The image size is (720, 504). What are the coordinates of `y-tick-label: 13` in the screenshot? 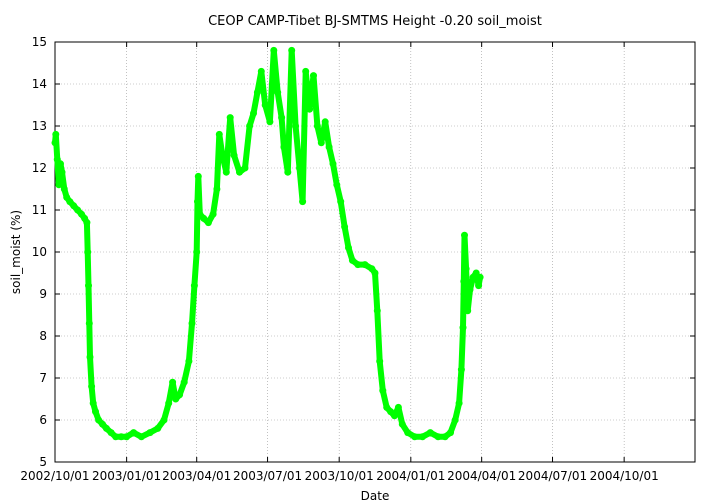 It's located at (39, 126).